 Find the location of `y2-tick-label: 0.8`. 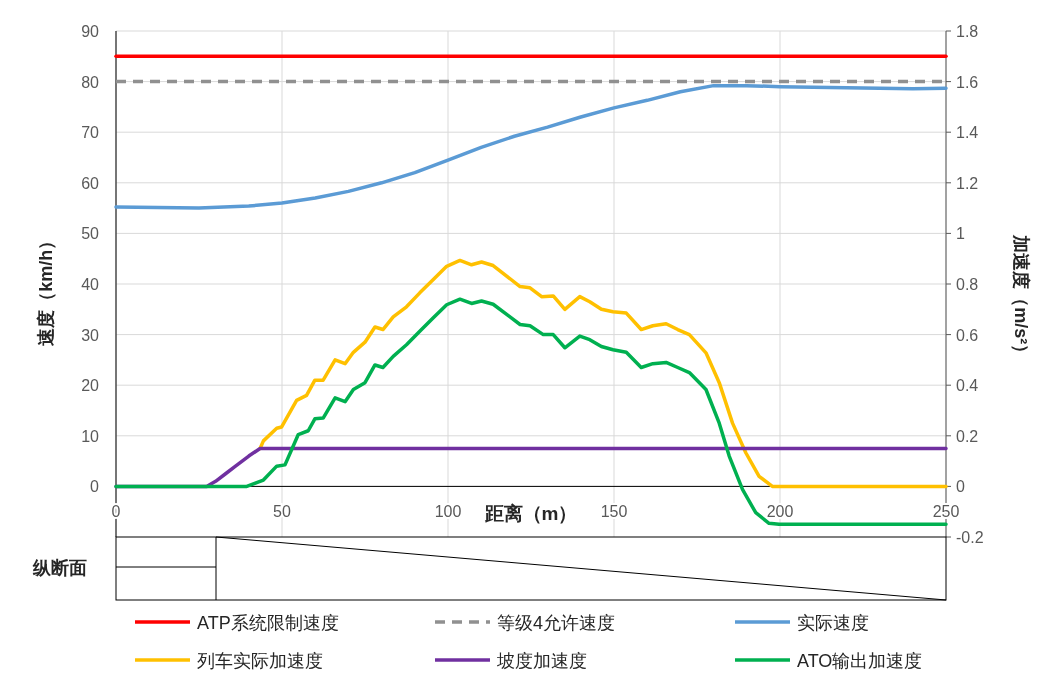

y2-tick-label: 0.8 is located at coordinates (967, 284).